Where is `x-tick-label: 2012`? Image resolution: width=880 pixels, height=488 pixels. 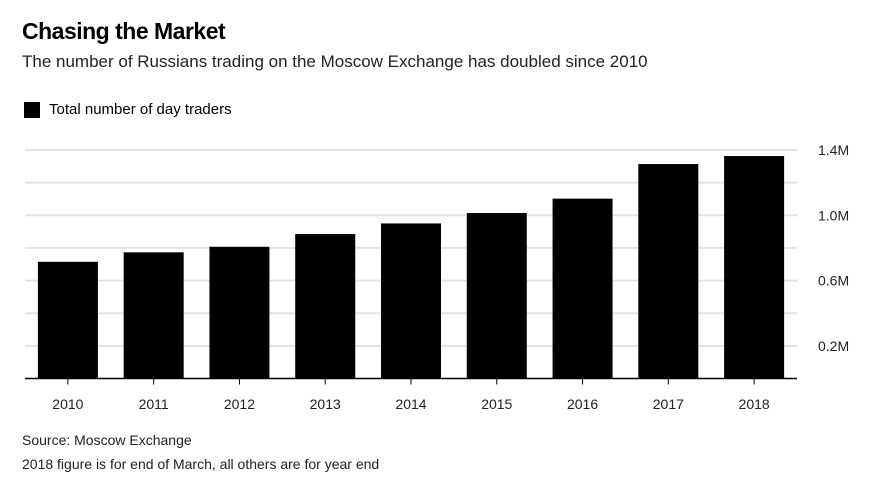 x-tick-label: 2012 is located at coordinates (239, 404).